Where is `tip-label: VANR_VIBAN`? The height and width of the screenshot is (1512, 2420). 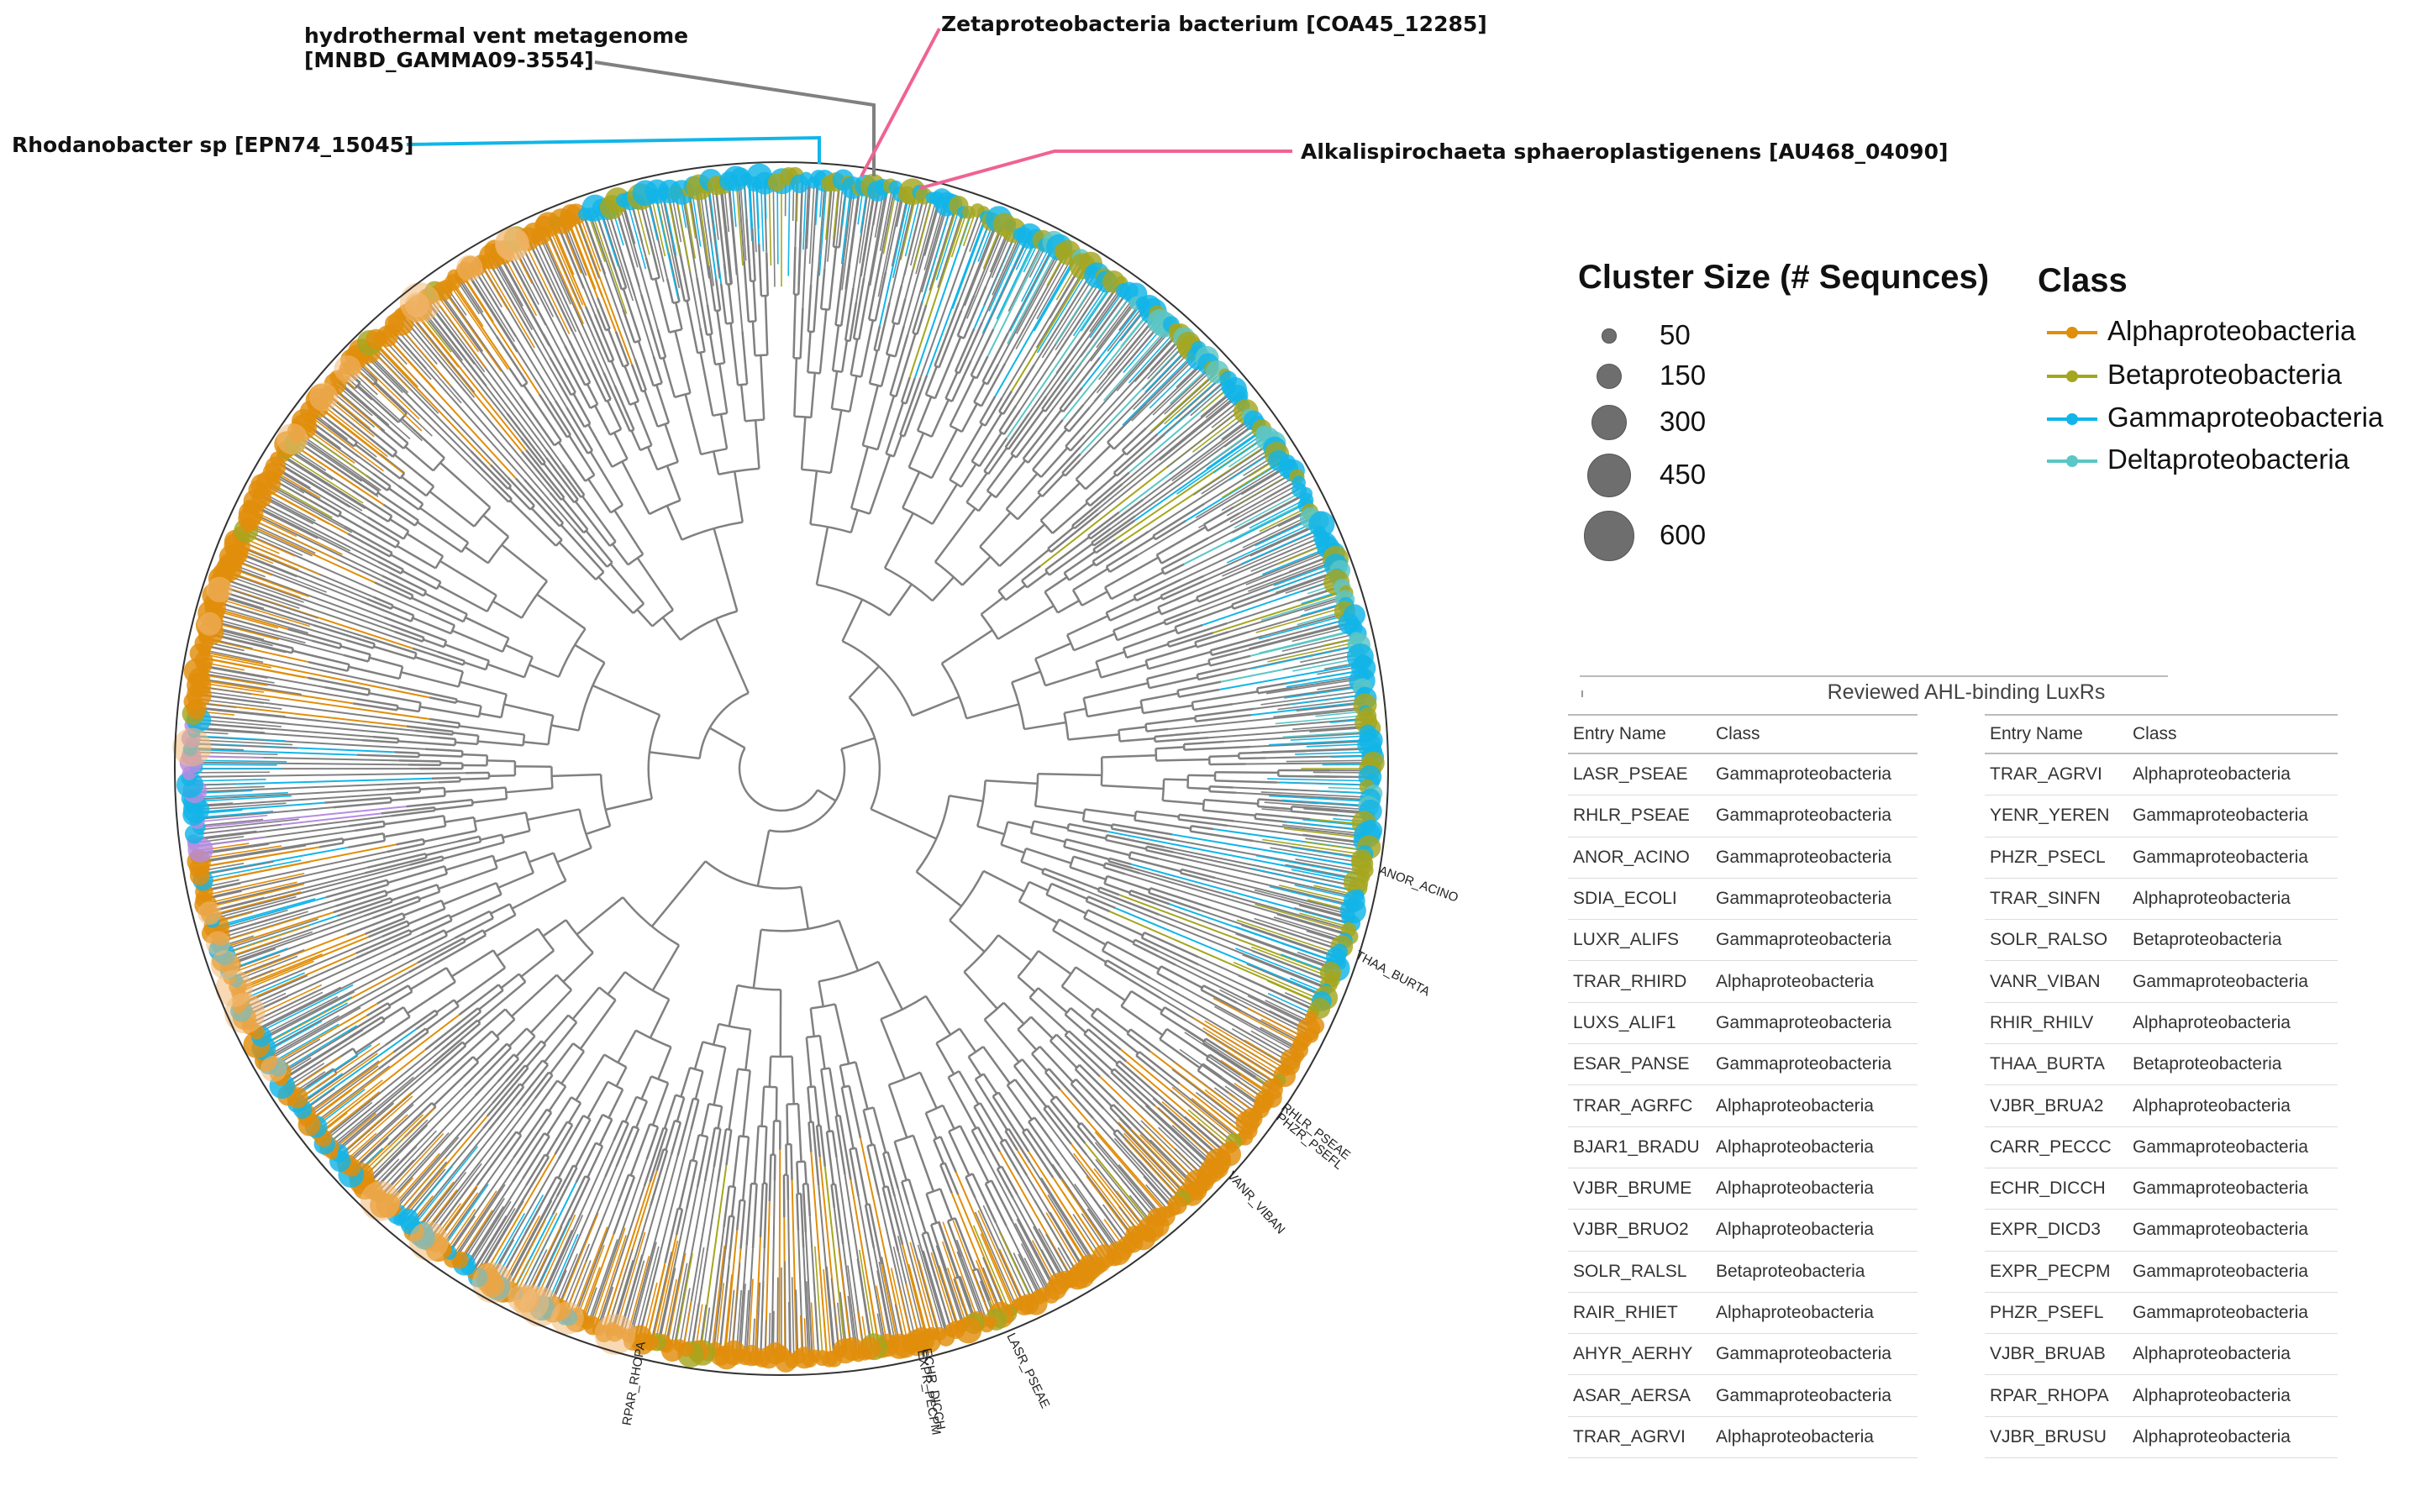
tip-label: VANR_VIBAN is located at coordinates (1255, 1202).